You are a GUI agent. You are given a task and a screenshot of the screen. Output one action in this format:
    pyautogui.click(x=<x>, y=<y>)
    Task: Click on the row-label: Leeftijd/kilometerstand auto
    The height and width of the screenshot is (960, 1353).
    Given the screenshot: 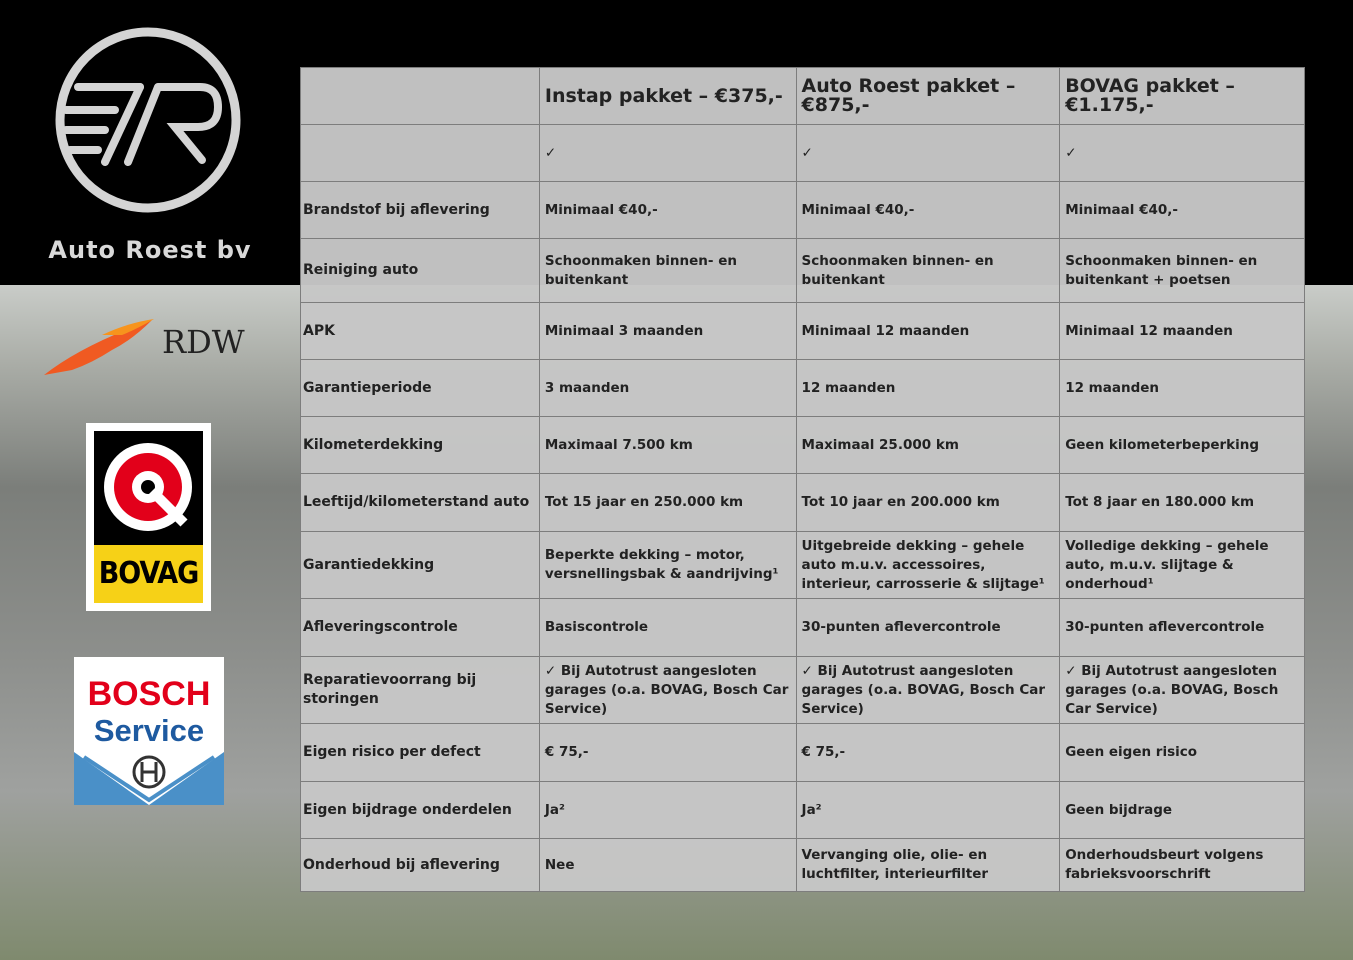 What is the action you would take?
    pyautogui.click(x=420, y=502)
    